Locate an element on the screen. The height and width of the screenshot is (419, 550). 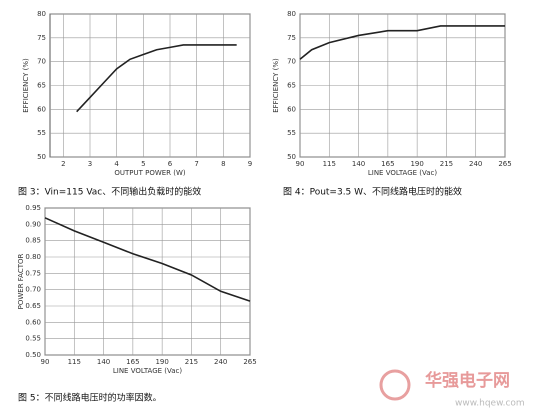
y-tick-label: 0.90 is located at coordinates (33, 224).